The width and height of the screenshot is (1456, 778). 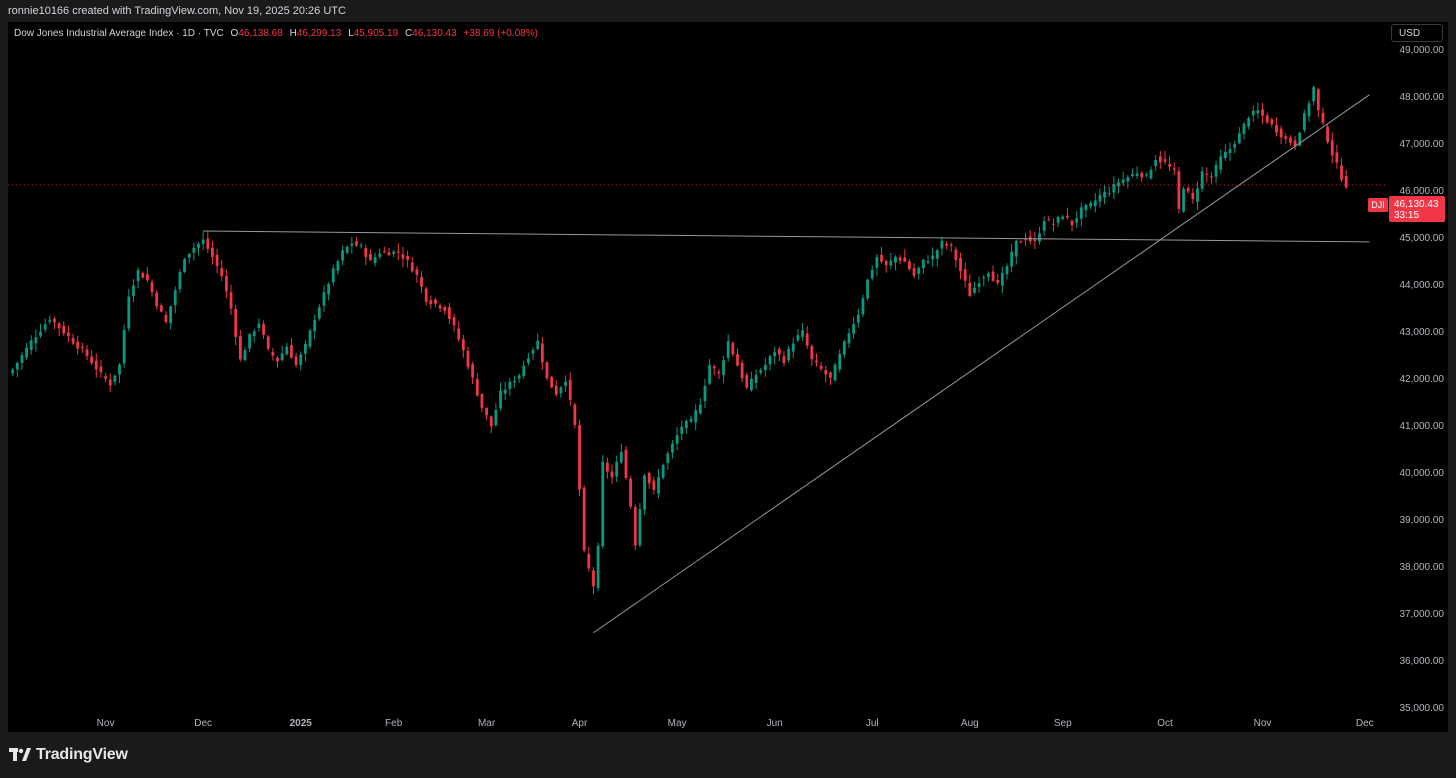 I want to click on y-tick-label: 37,000.00, so click(x=1422, y=614).